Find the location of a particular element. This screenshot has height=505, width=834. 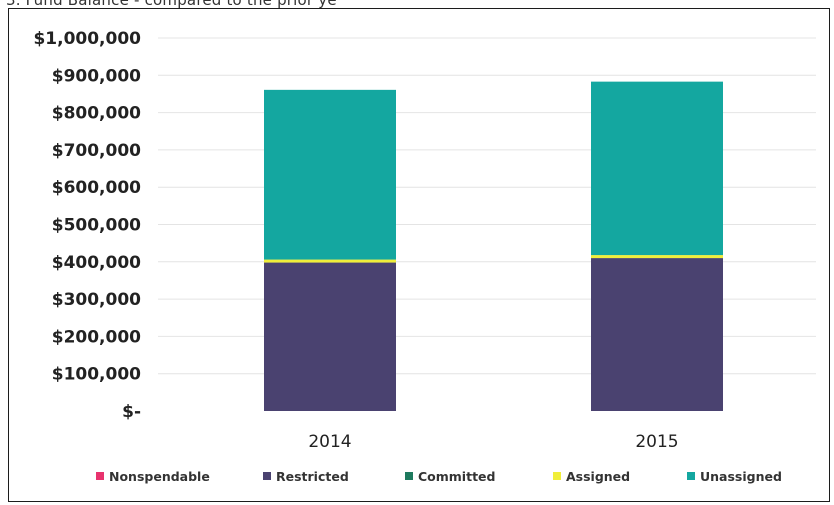

y-tick-label: $400,000 is located at coordinates (96, 263).